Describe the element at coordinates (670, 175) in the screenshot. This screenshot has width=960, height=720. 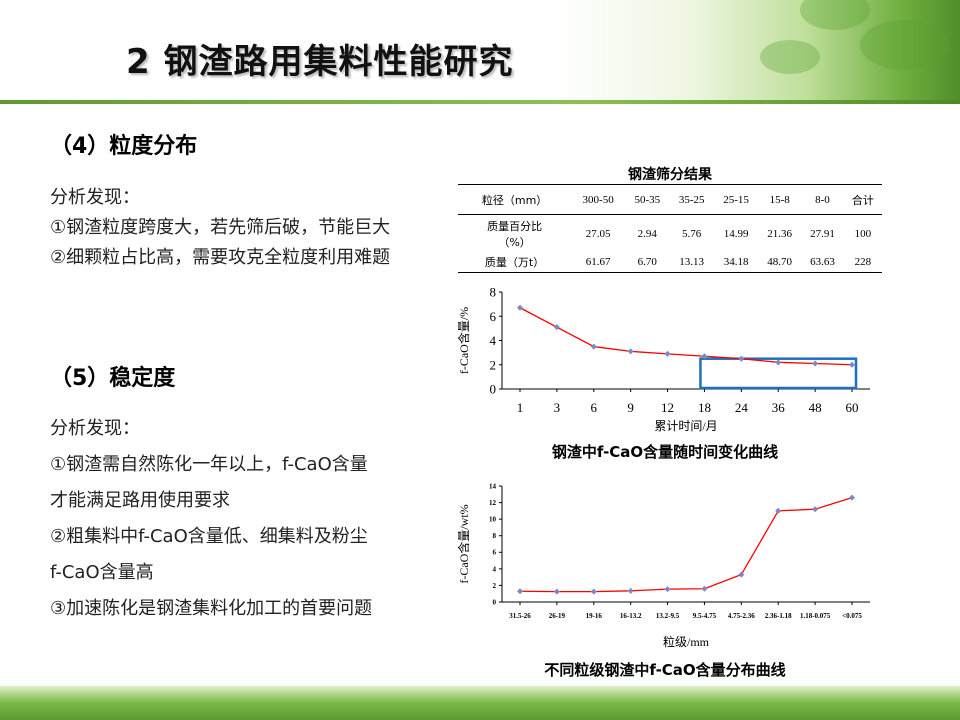
I see `table-title: 钢渣筛分结果` at that location.